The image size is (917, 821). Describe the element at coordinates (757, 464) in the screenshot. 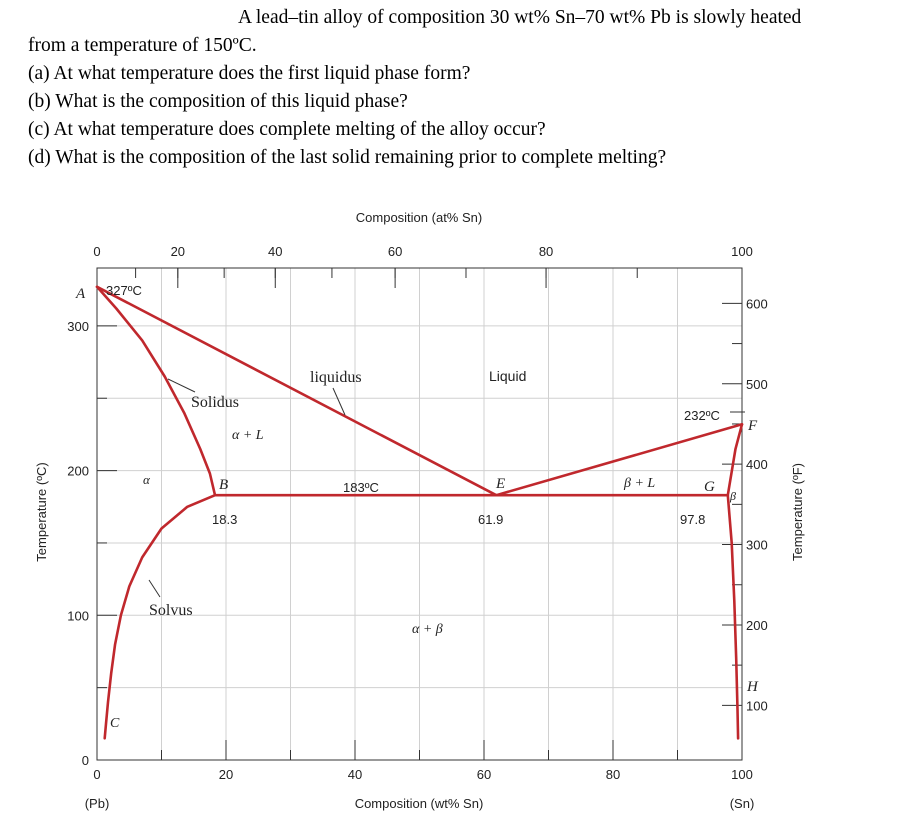

I see `y2-tick-label: 400` at that location.